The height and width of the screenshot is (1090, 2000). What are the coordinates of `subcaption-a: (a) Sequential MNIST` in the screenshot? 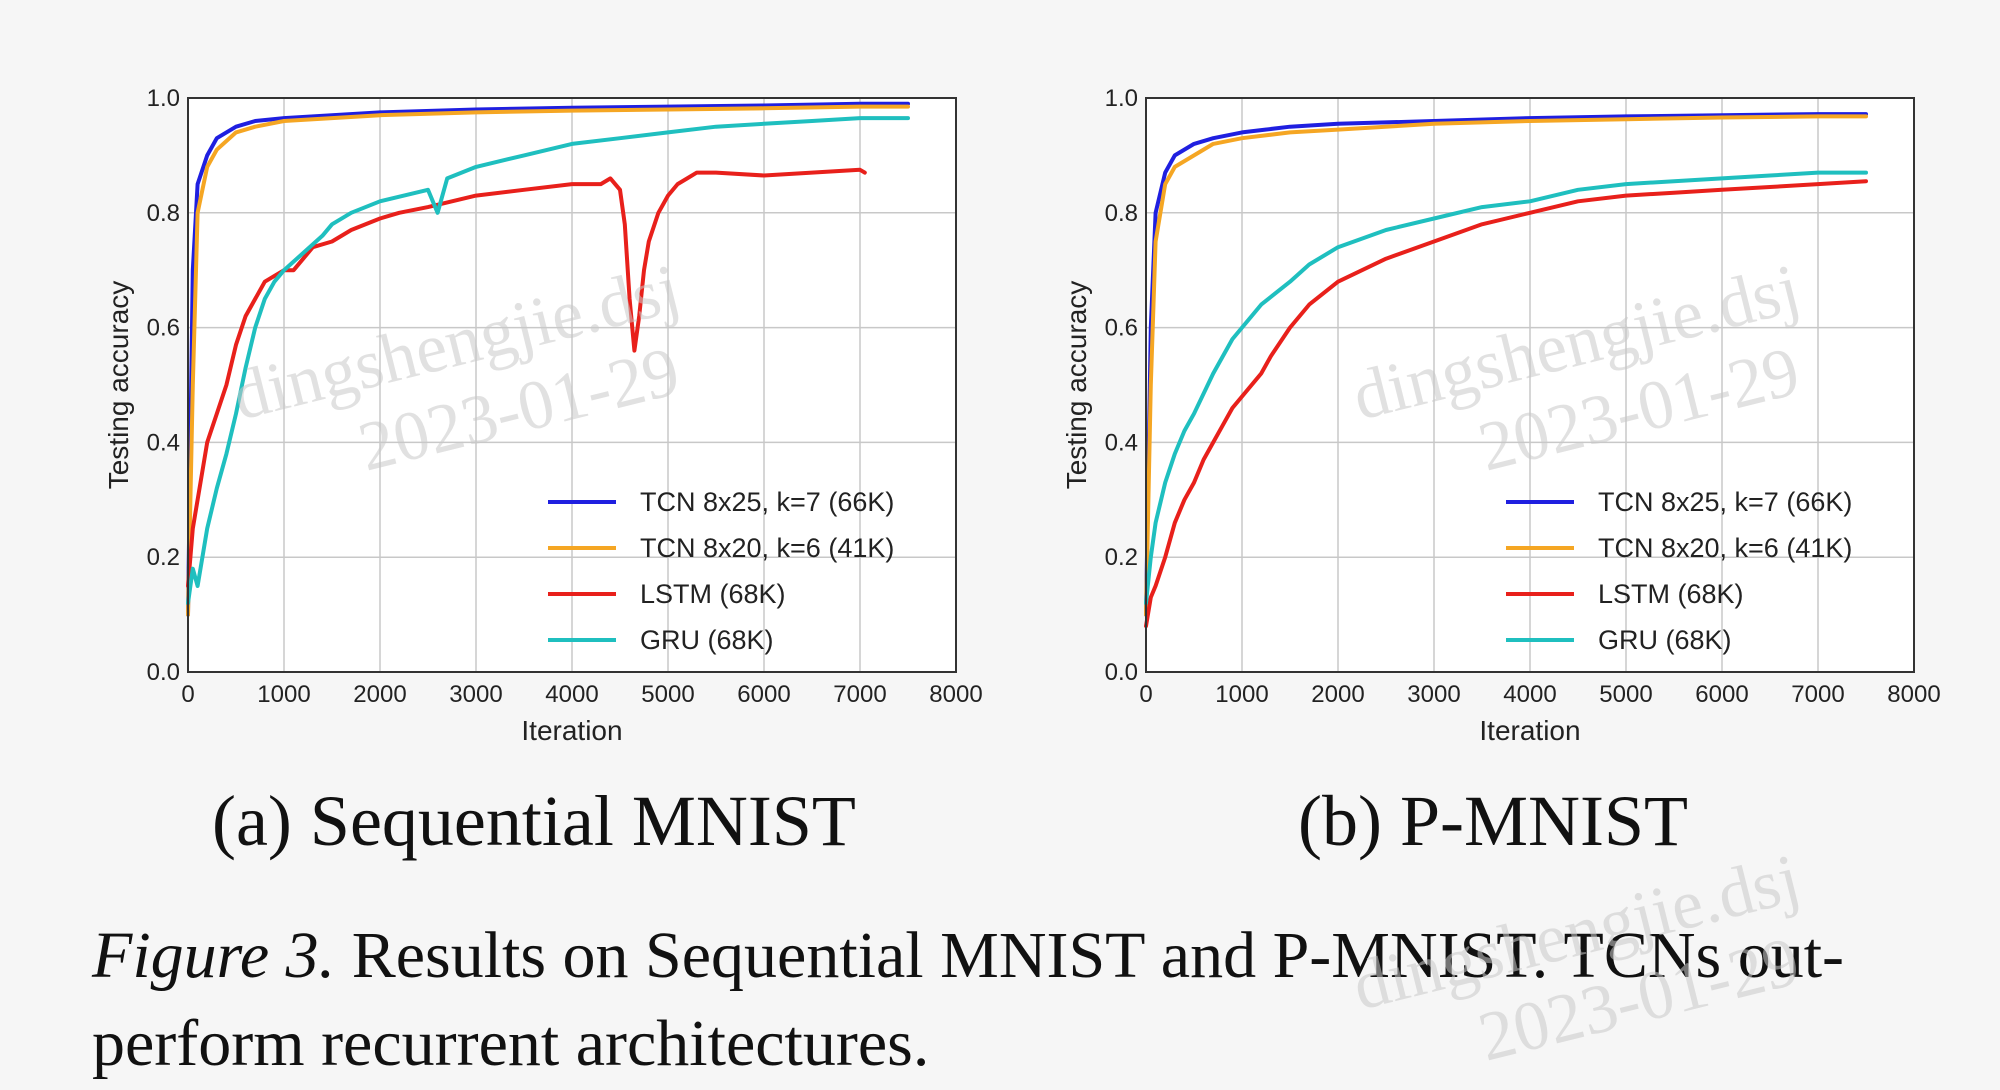 It's located at (534, 821).